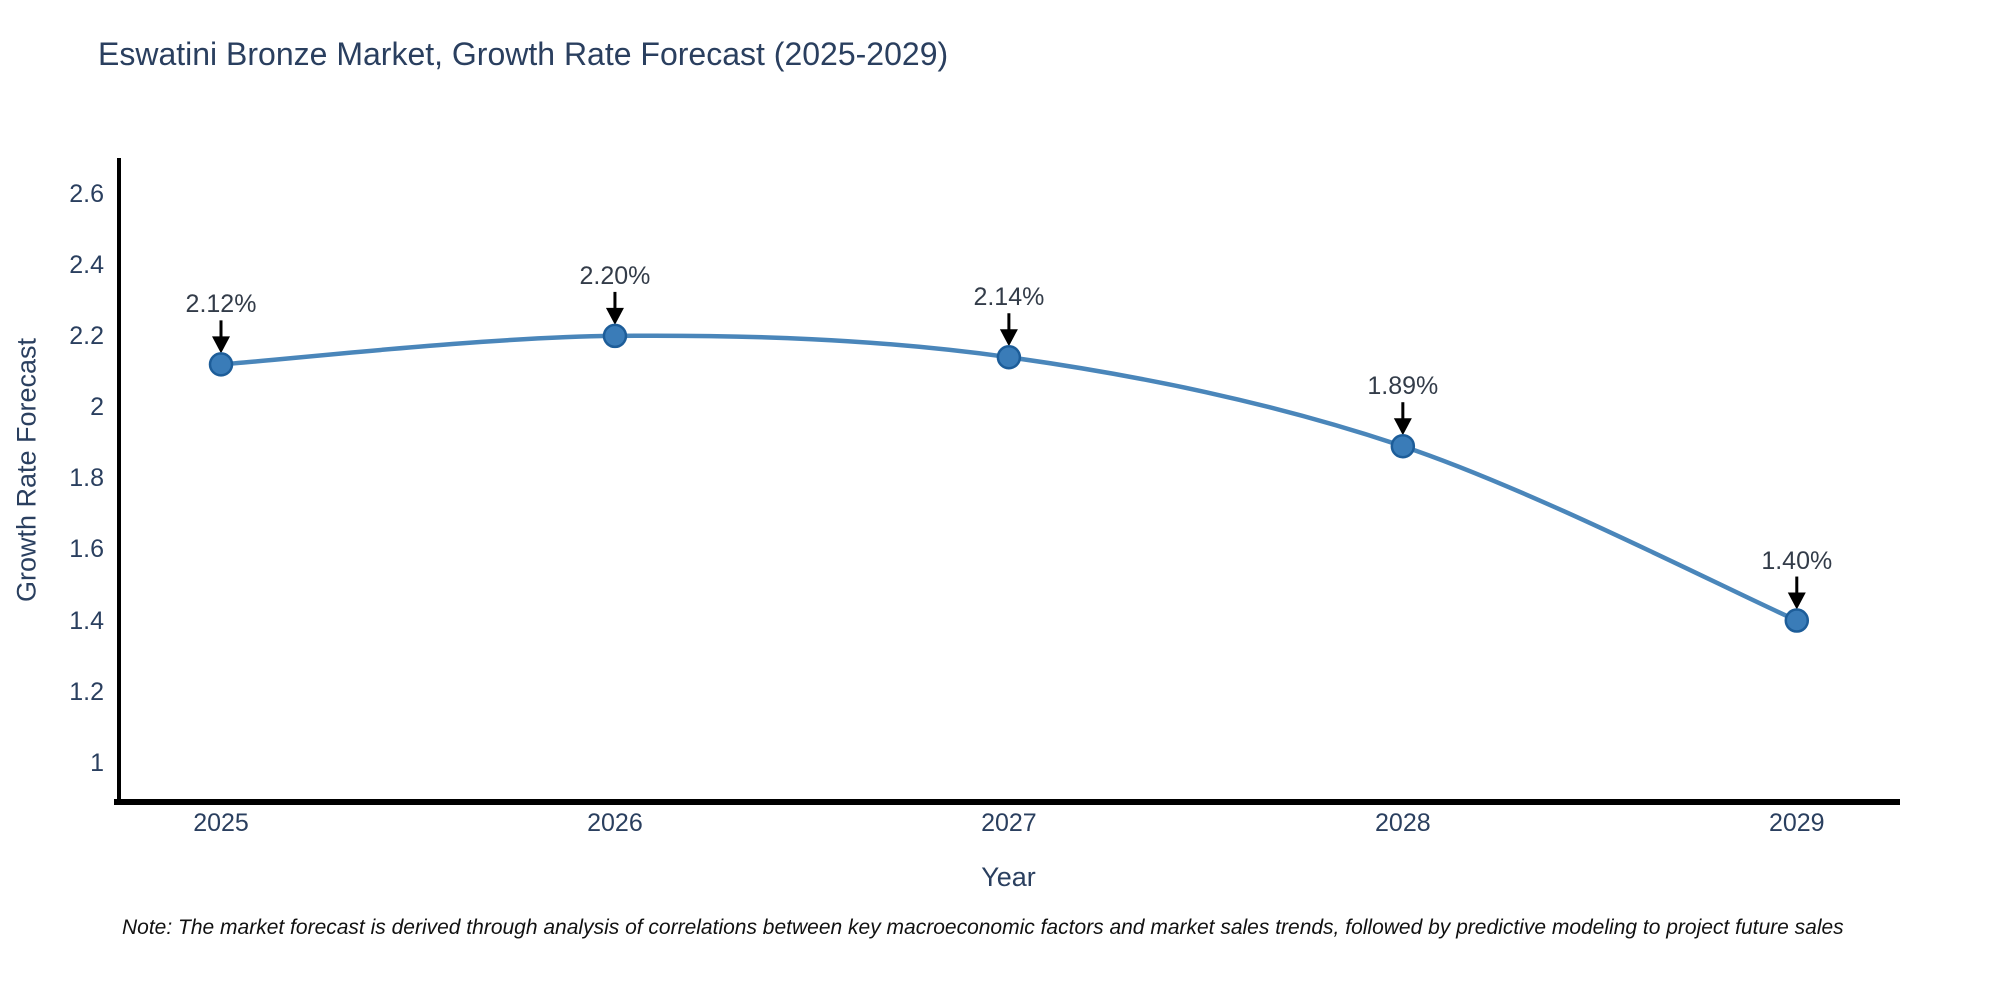 The width and height of the screenshot is (2000, 1000). Describe the element at coordinates (1403, 386) in the screenshot. I see `data-point-label: 1.89%` at that location.